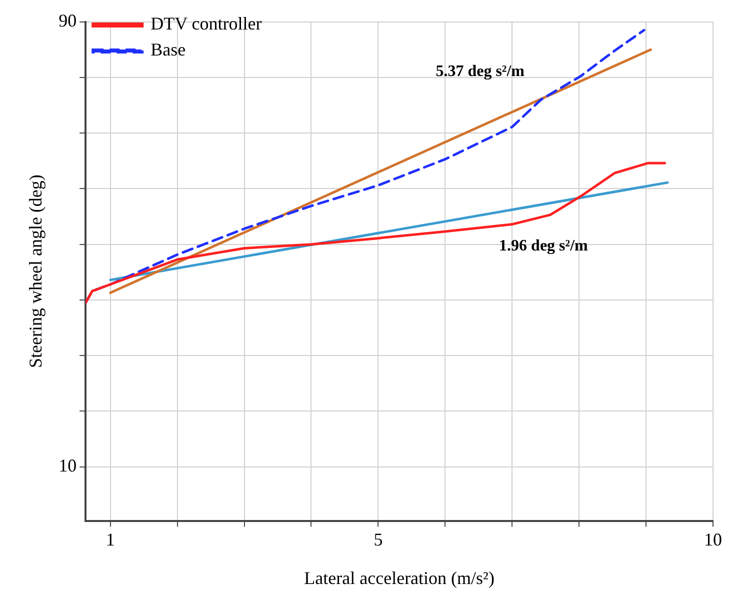 The height and width of the screenshot is (609, 733). I want to click on annotation: 1.96 deg s²/m, so click(544, 245).